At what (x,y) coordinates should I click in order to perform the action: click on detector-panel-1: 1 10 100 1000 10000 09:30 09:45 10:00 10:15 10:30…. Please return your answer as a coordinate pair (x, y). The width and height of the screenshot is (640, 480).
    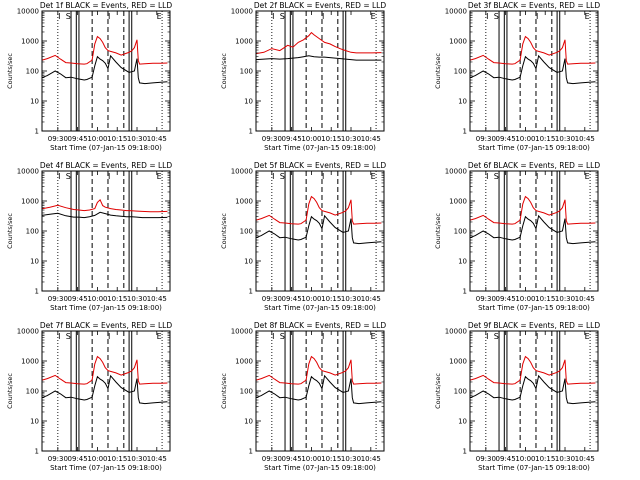
    Looking at the image, I should click on (89, 76).